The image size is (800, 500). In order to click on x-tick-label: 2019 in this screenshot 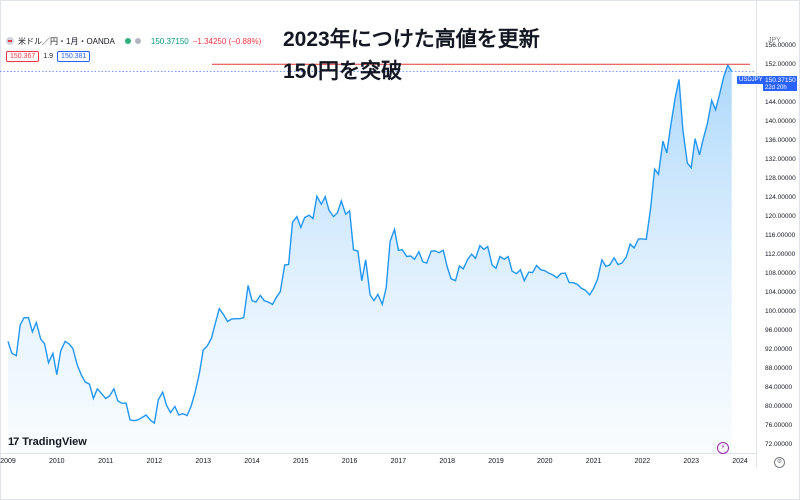, I will do `click(496, 461)`.